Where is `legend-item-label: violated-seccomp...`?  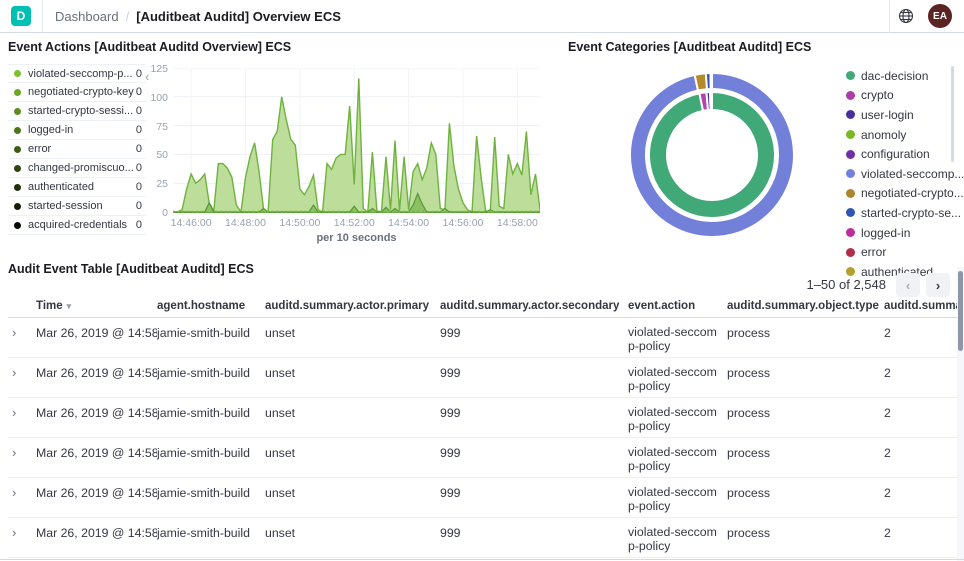
legend-item-label: violated-seccomp... is located at coordinates (912, 173).